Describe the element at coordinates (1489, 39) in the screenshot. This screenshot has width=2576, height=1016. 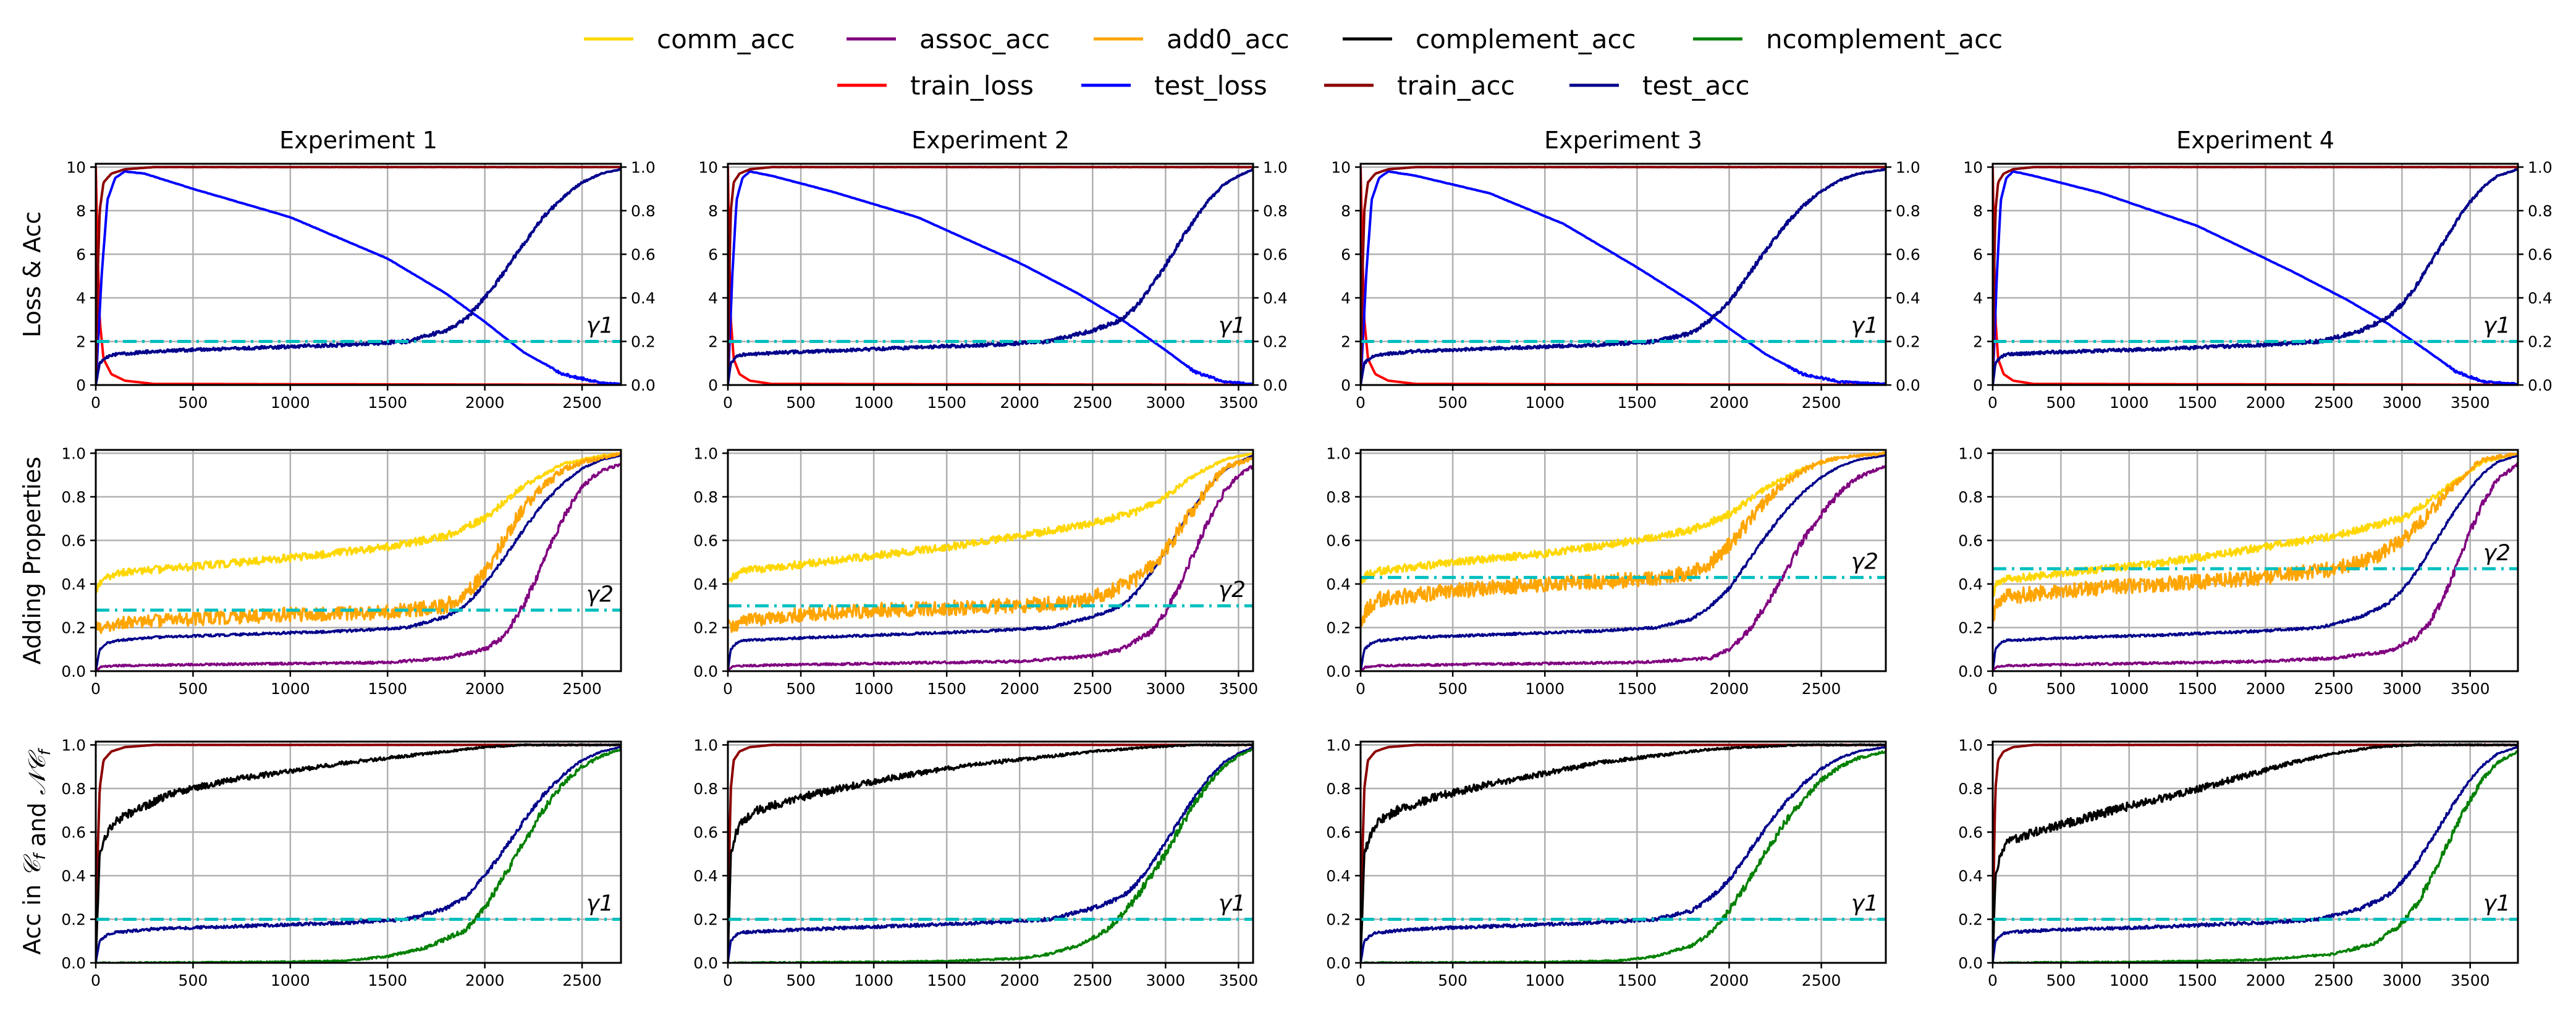
I see `legend-entry: complement_acc` at that location.